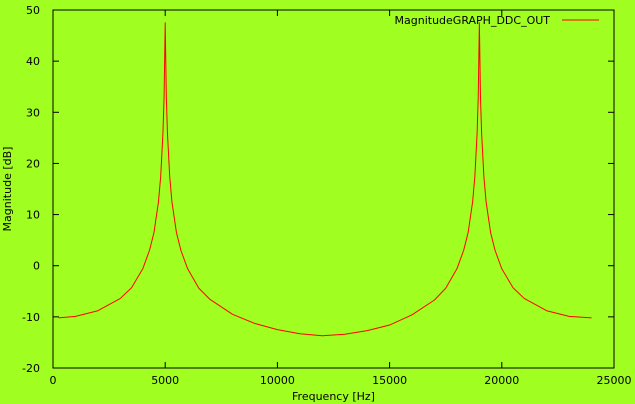  Describe the element at coordinates (53, 380) in the screenshot. I see `x-tick-label: 0` at that location.